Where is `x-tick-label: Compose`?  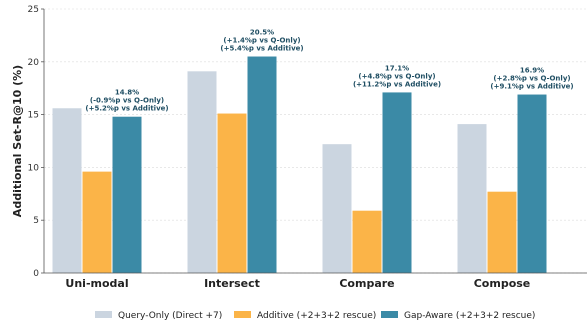 x-tick-label: Compose is located at coordinates (502, 283).